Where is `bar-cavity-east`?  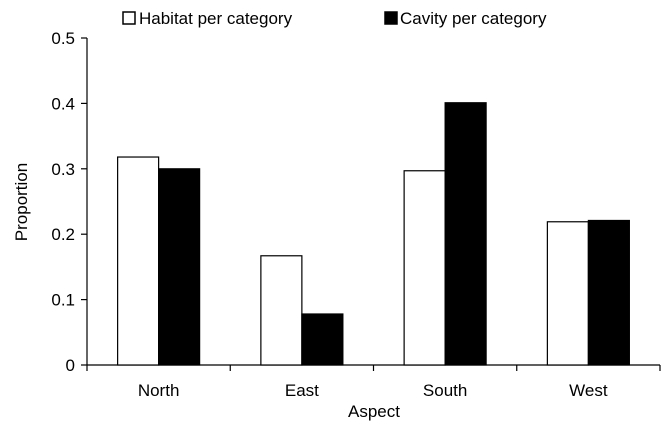
bar-cavity-east is located at coordinates (322, 339).